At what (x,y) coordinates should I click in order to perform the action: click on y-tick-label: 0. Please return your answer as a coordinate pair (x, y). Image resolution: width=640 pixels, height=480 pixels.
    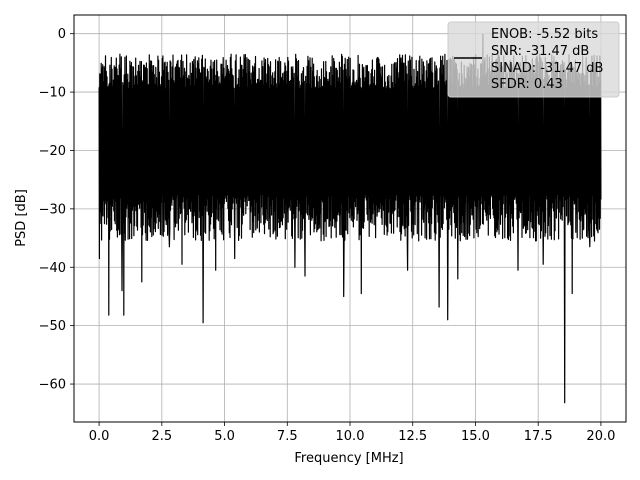
    Looking at the image, I should click on (62, 34).